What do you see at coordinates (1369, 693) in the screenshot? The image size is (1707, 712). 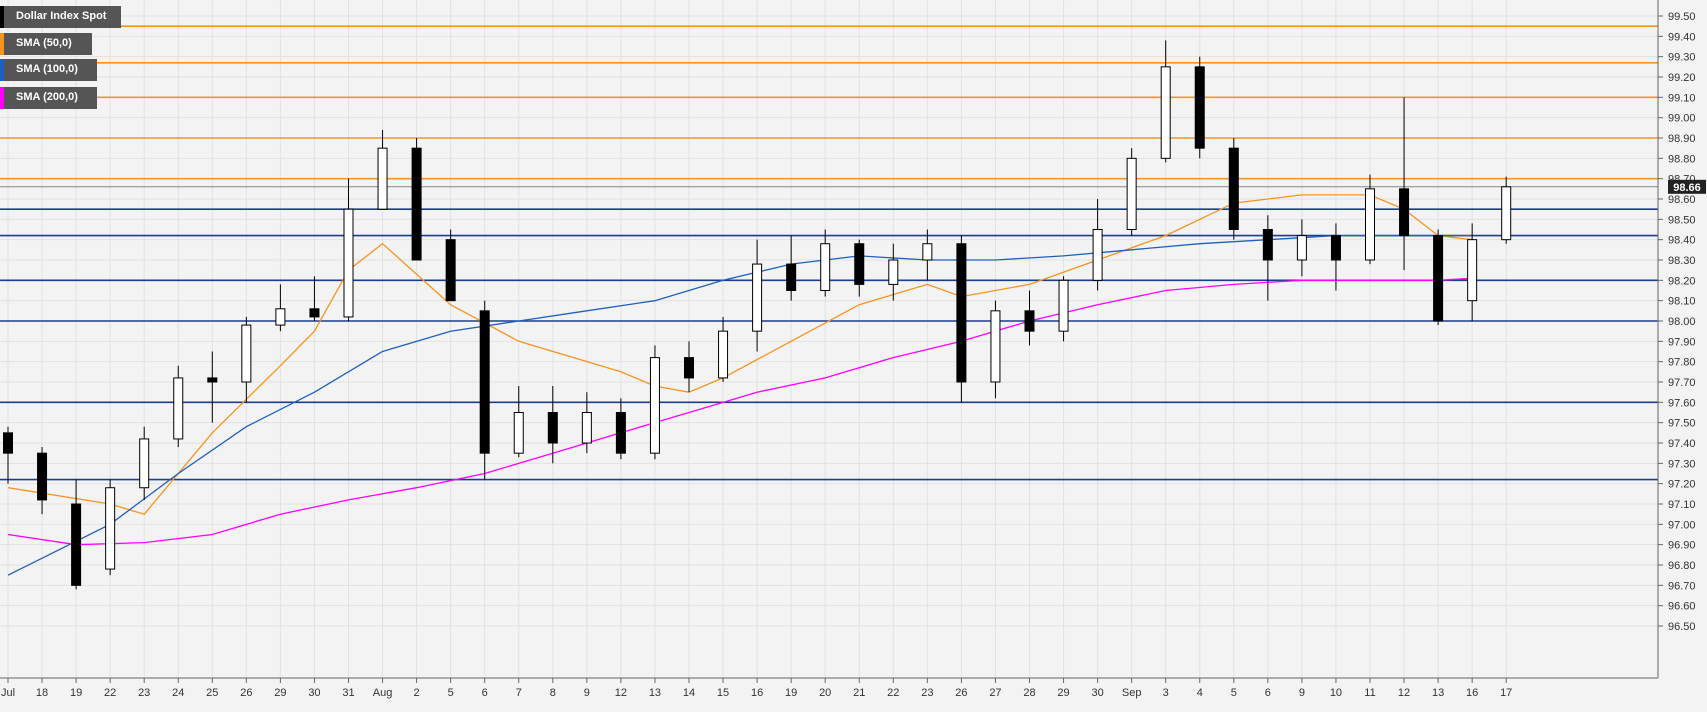 I see `x-tick-label: 11` at bounding box center [1369, 693].